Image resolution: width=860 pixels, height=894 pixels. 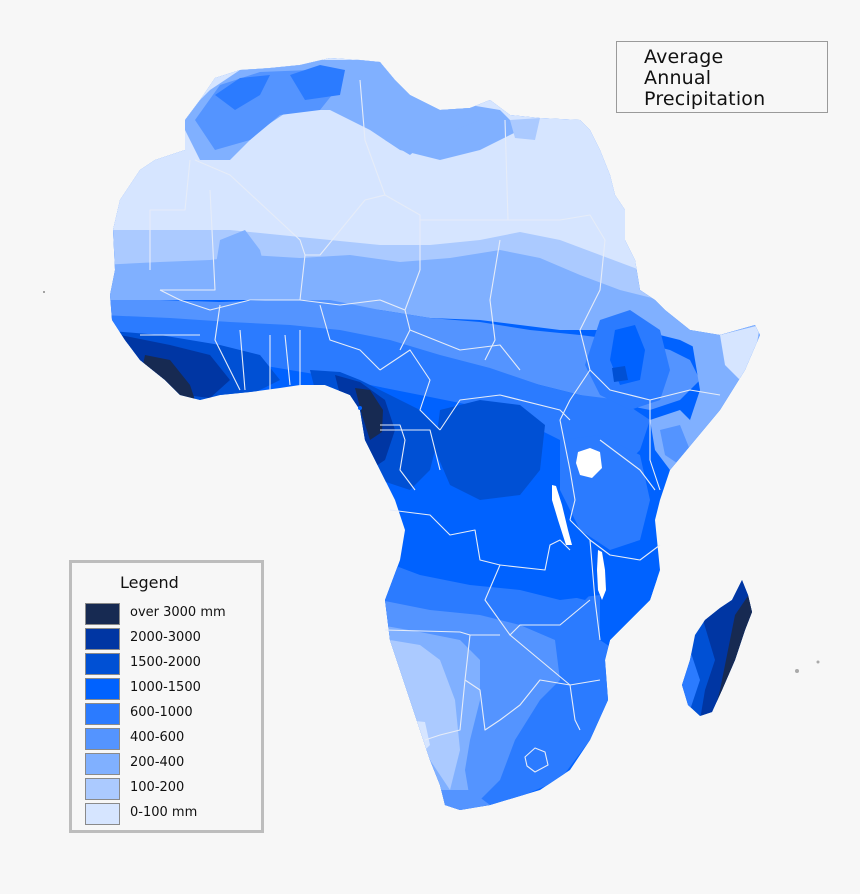 What do you see at coordinates (157, 762) in the screenshot?
I see `legend-label: 200-400` at bounding box center [157, 762].